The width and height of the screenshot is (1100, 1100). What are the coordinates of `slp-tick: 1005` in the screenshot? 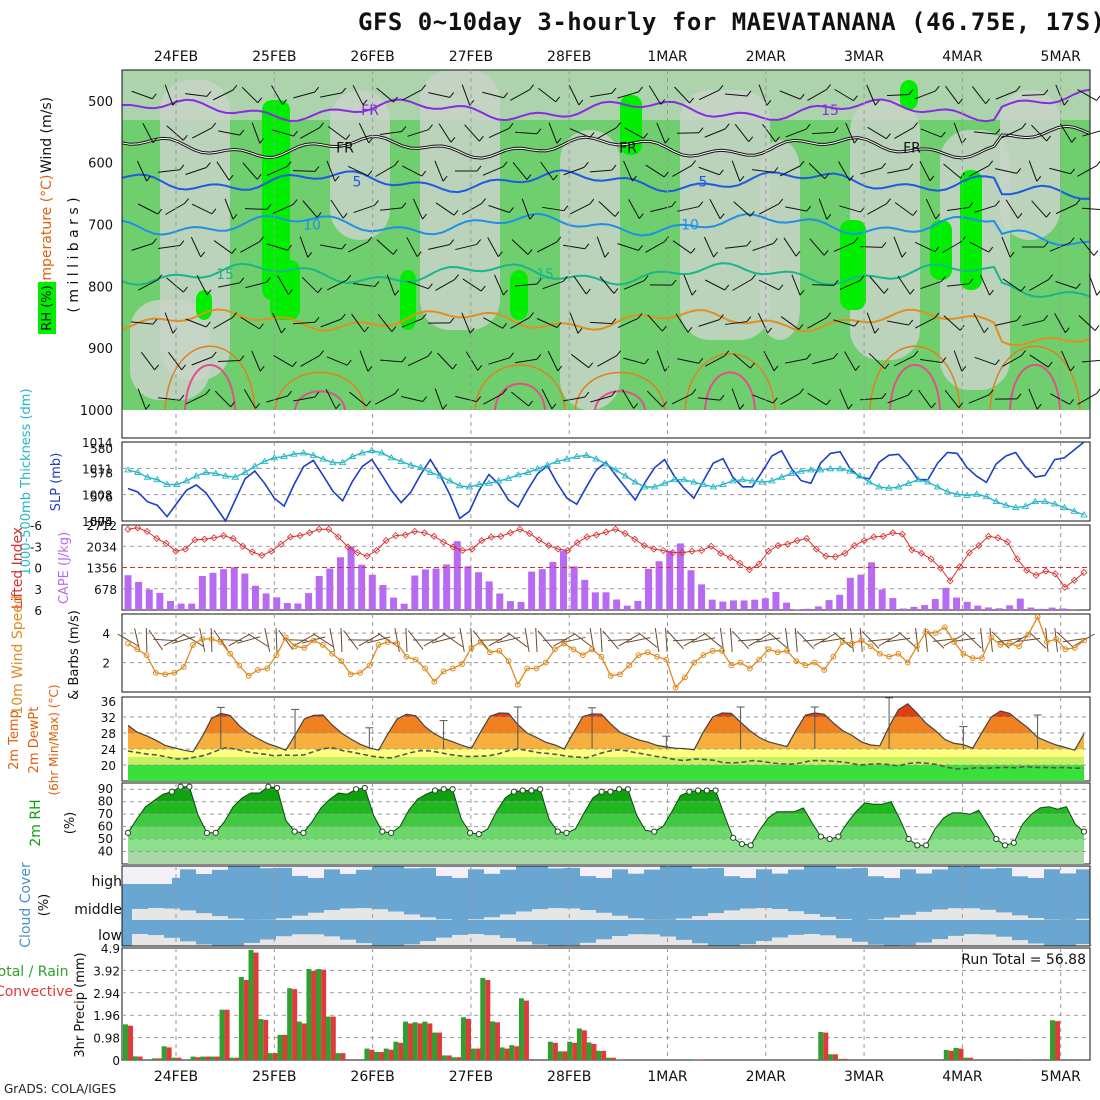 It's located at (97, 522).